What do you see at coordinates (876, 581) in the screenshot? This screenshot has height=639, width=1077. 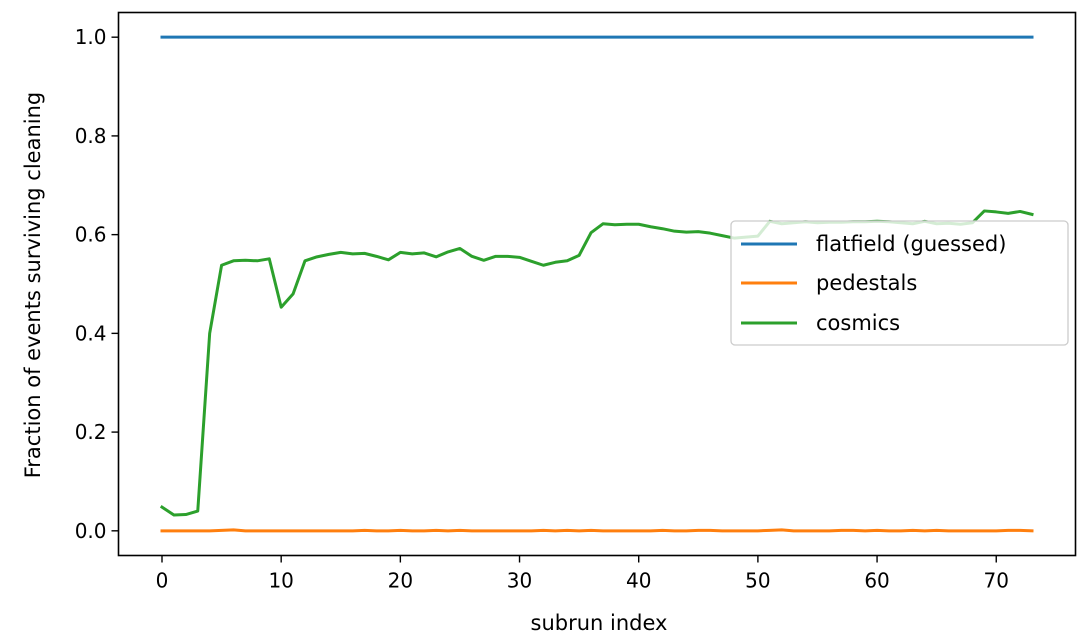 I see `x-tick-label: 60` at bounding box center [876, 581].